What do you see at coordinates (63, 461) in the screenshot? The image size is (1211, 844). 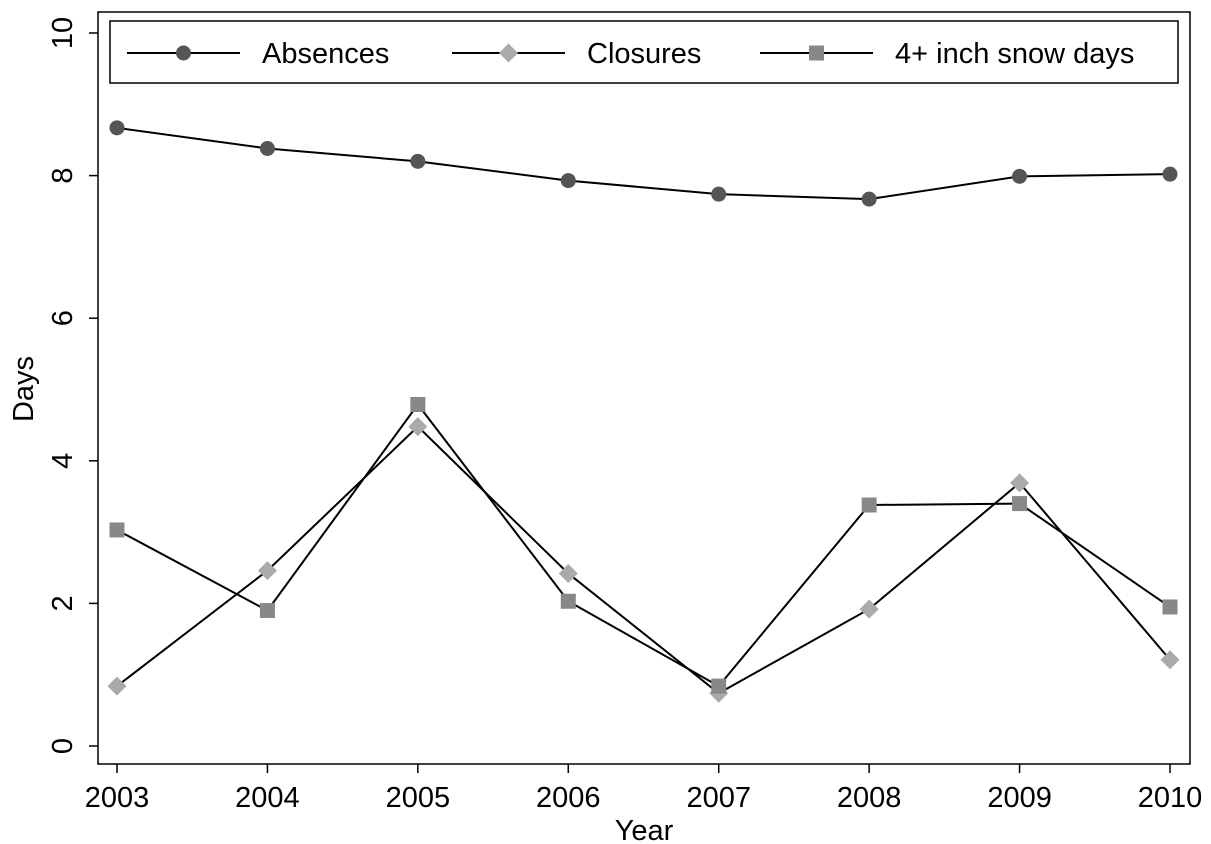 I see `y-tick-label: 4` at bounding box center [63, 461].